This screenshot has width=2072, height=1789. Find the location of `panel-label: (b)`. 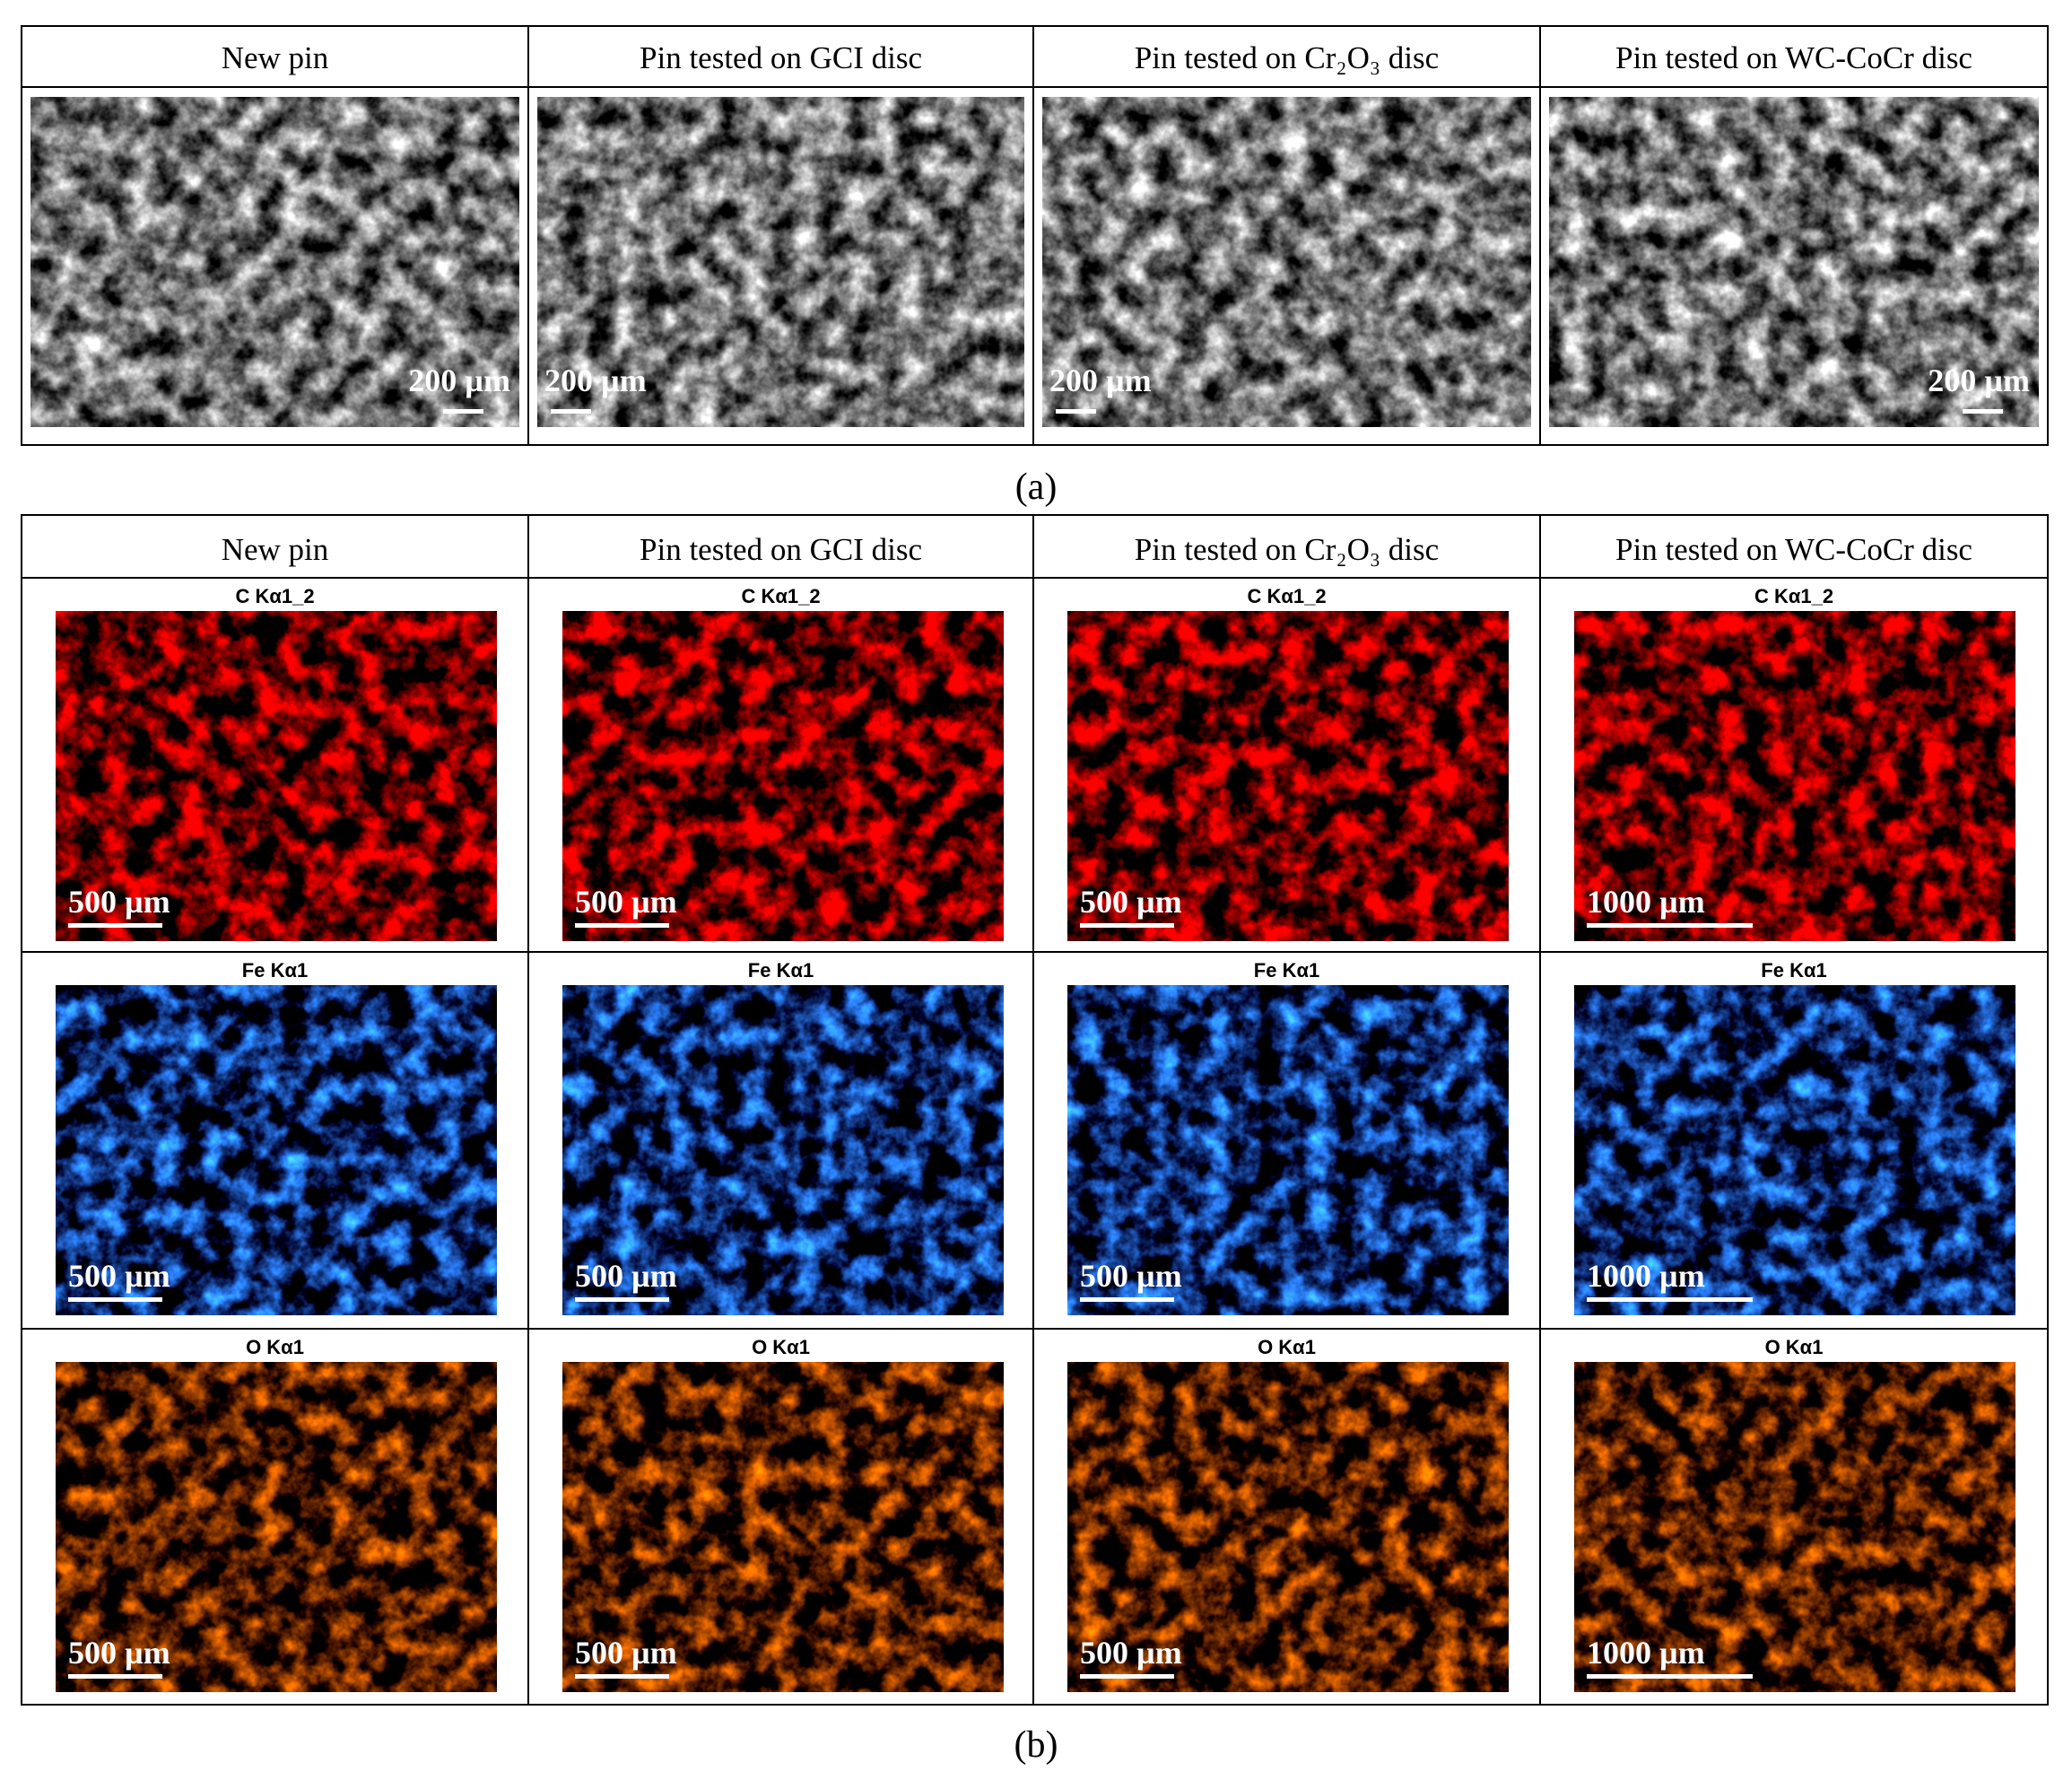

panel-label: (b) is located at coordinates (1036, 1745).